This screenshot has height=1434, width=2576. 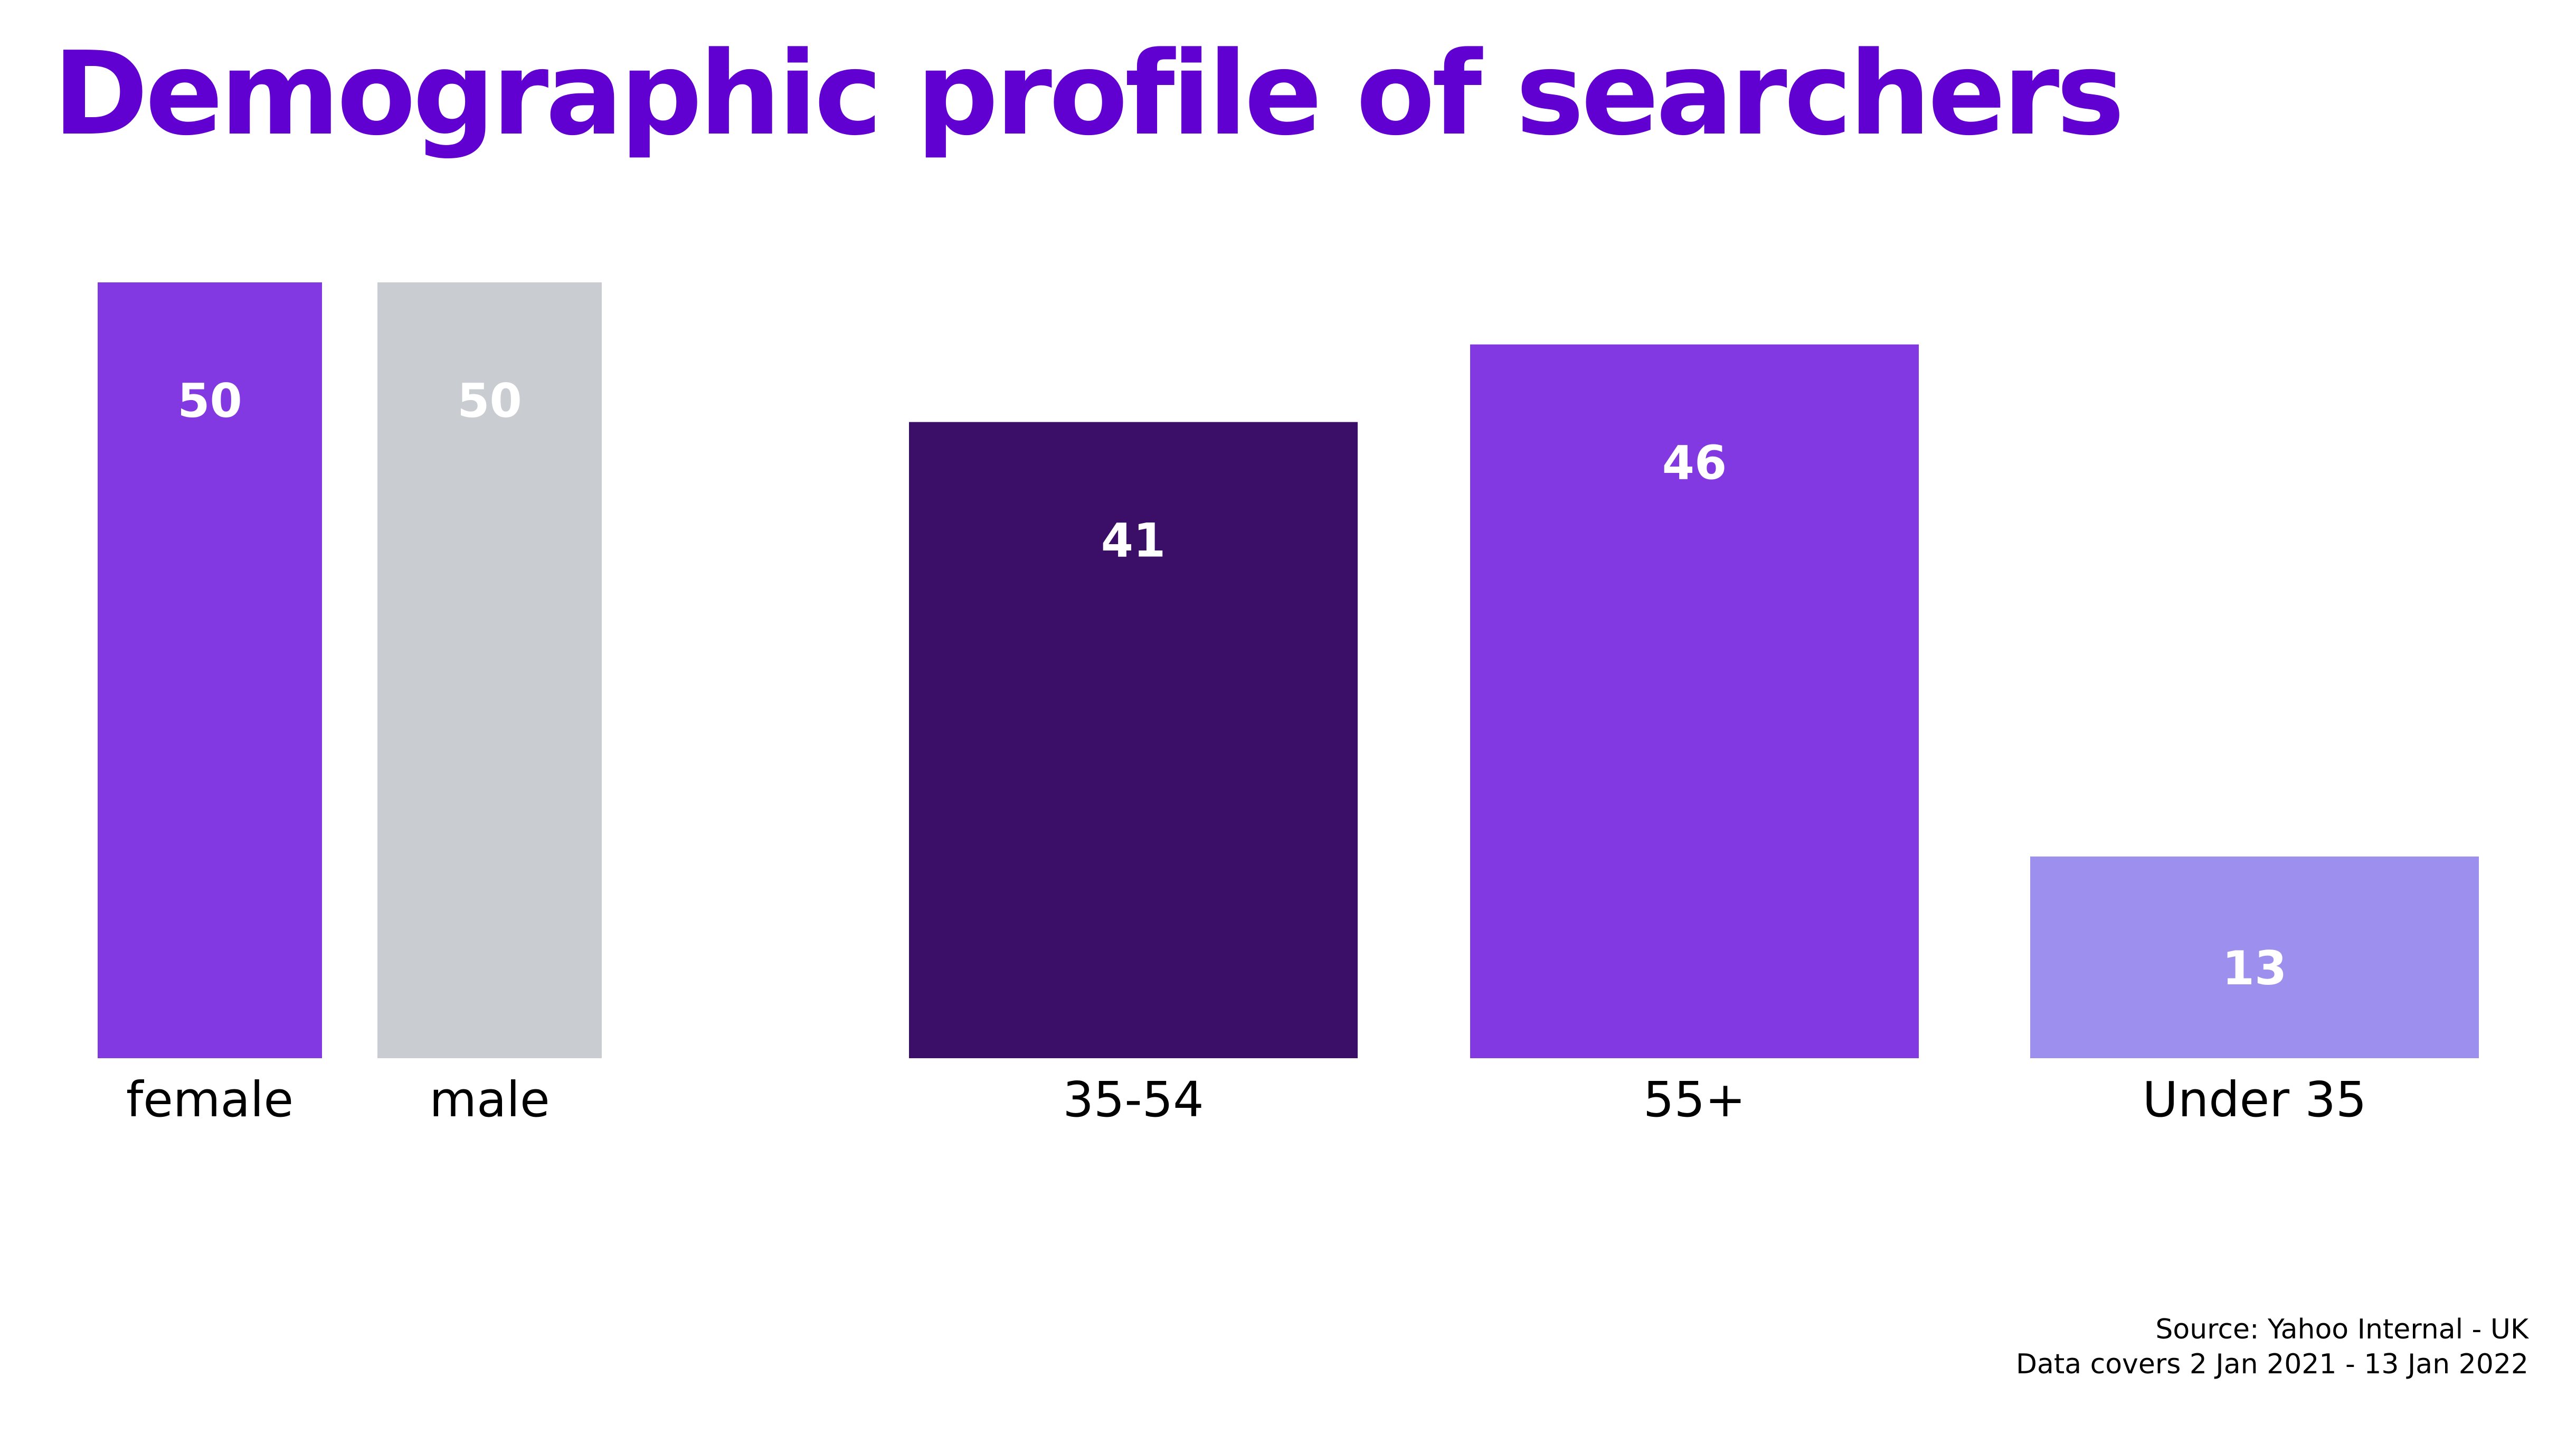 I want to click on value-label-male: 50, so click(x=489, y=401).